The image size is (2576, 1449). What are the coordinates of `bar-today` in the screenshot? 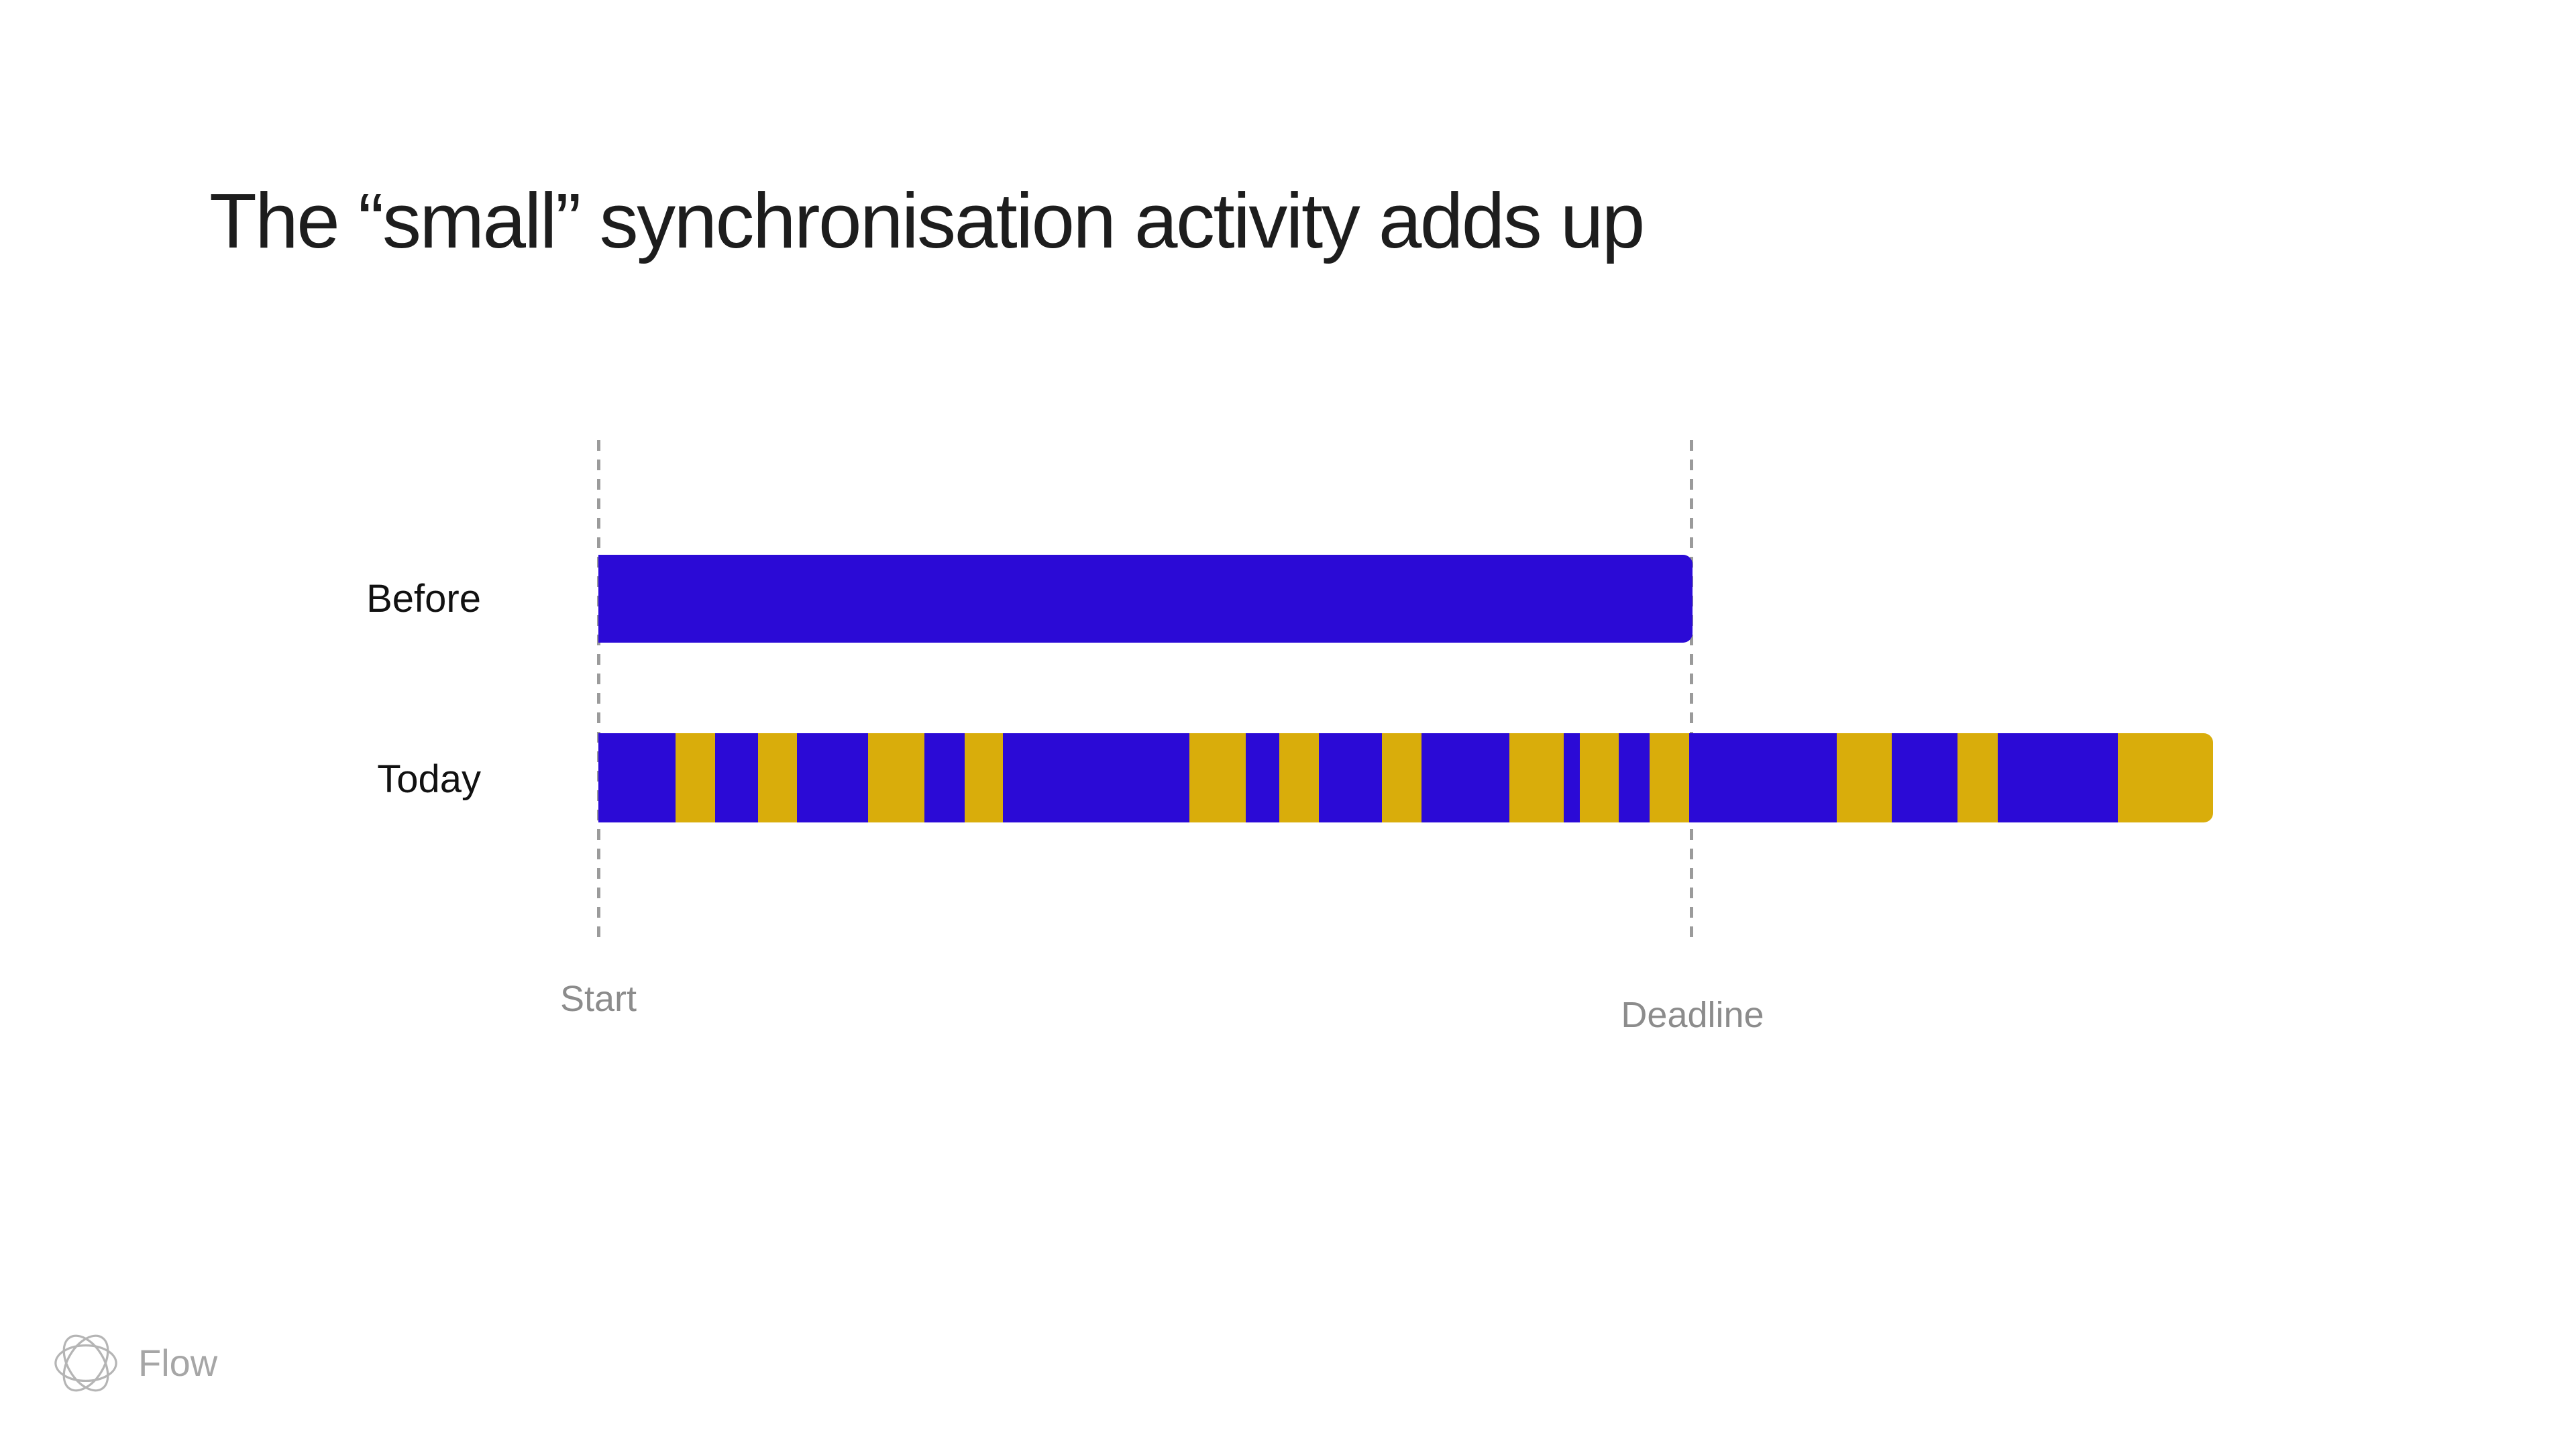 It's located at (1405, 777).